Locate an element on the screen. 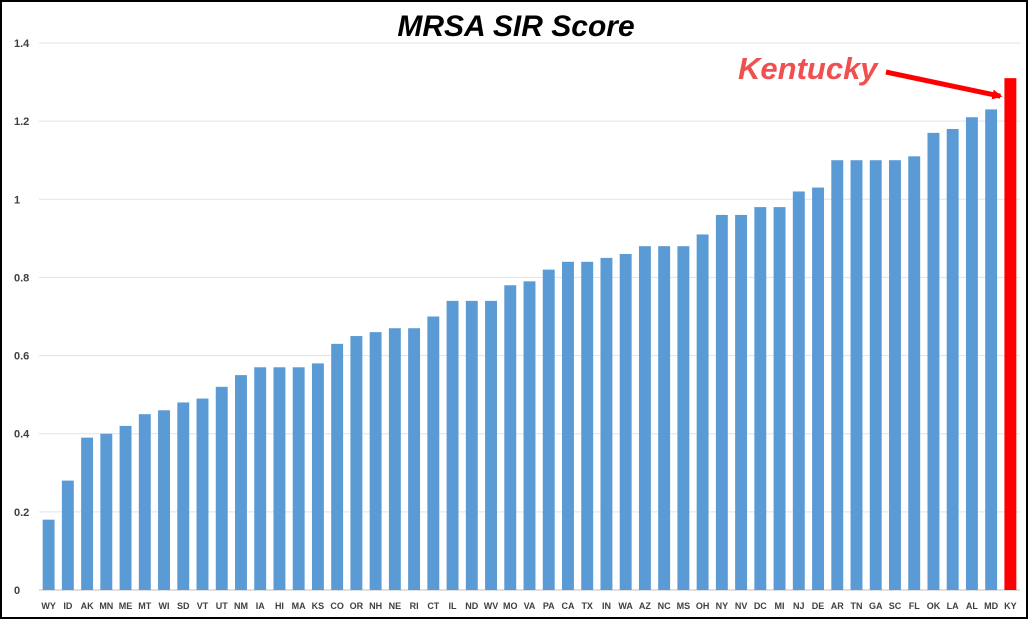 The width and height of the screenshot is (1028, 619). annotation-arrow is located at coordinates (944, 84).